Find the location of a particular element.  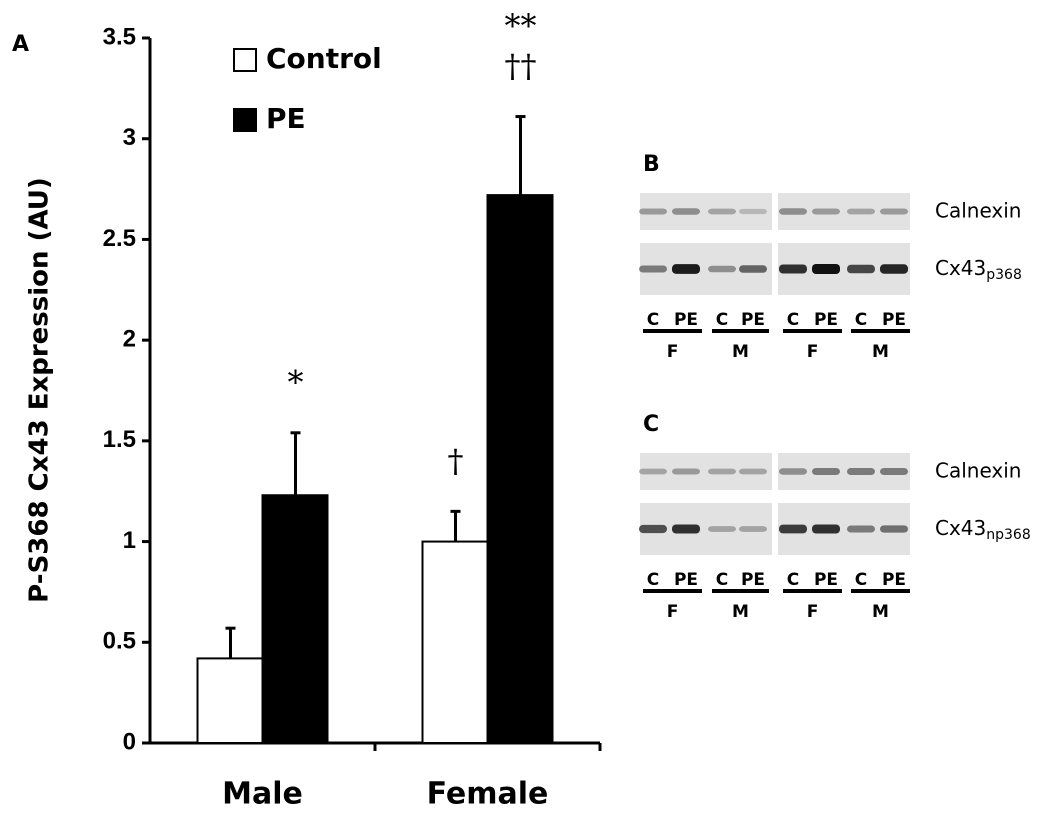

y-tick-label: 2 is located at coordinates (129, 338).